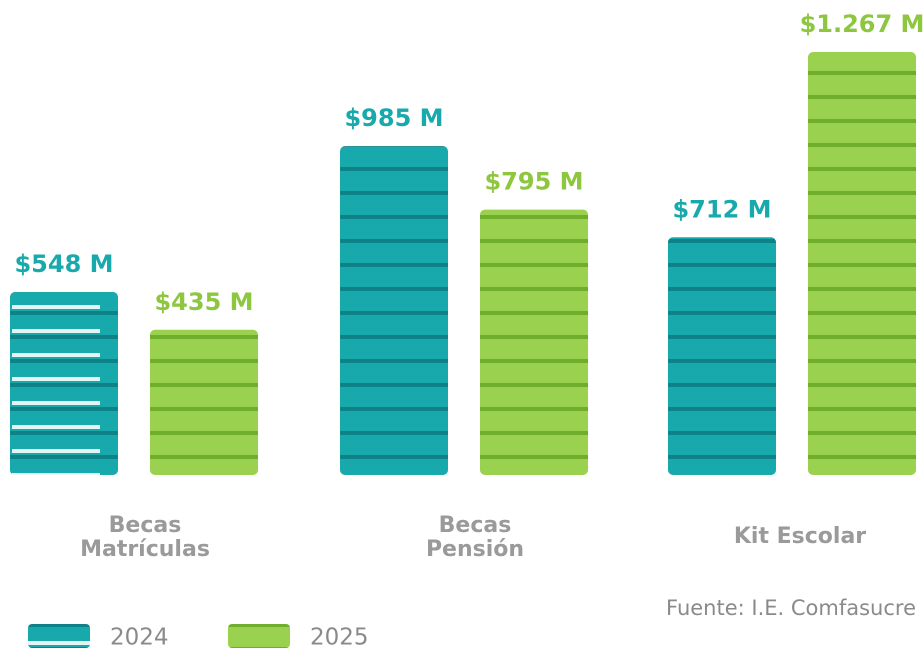  What do you see at coordinates (393, 118) in the screenshot?
I see `value-label: $985 M` at bounding box center [393, 118].